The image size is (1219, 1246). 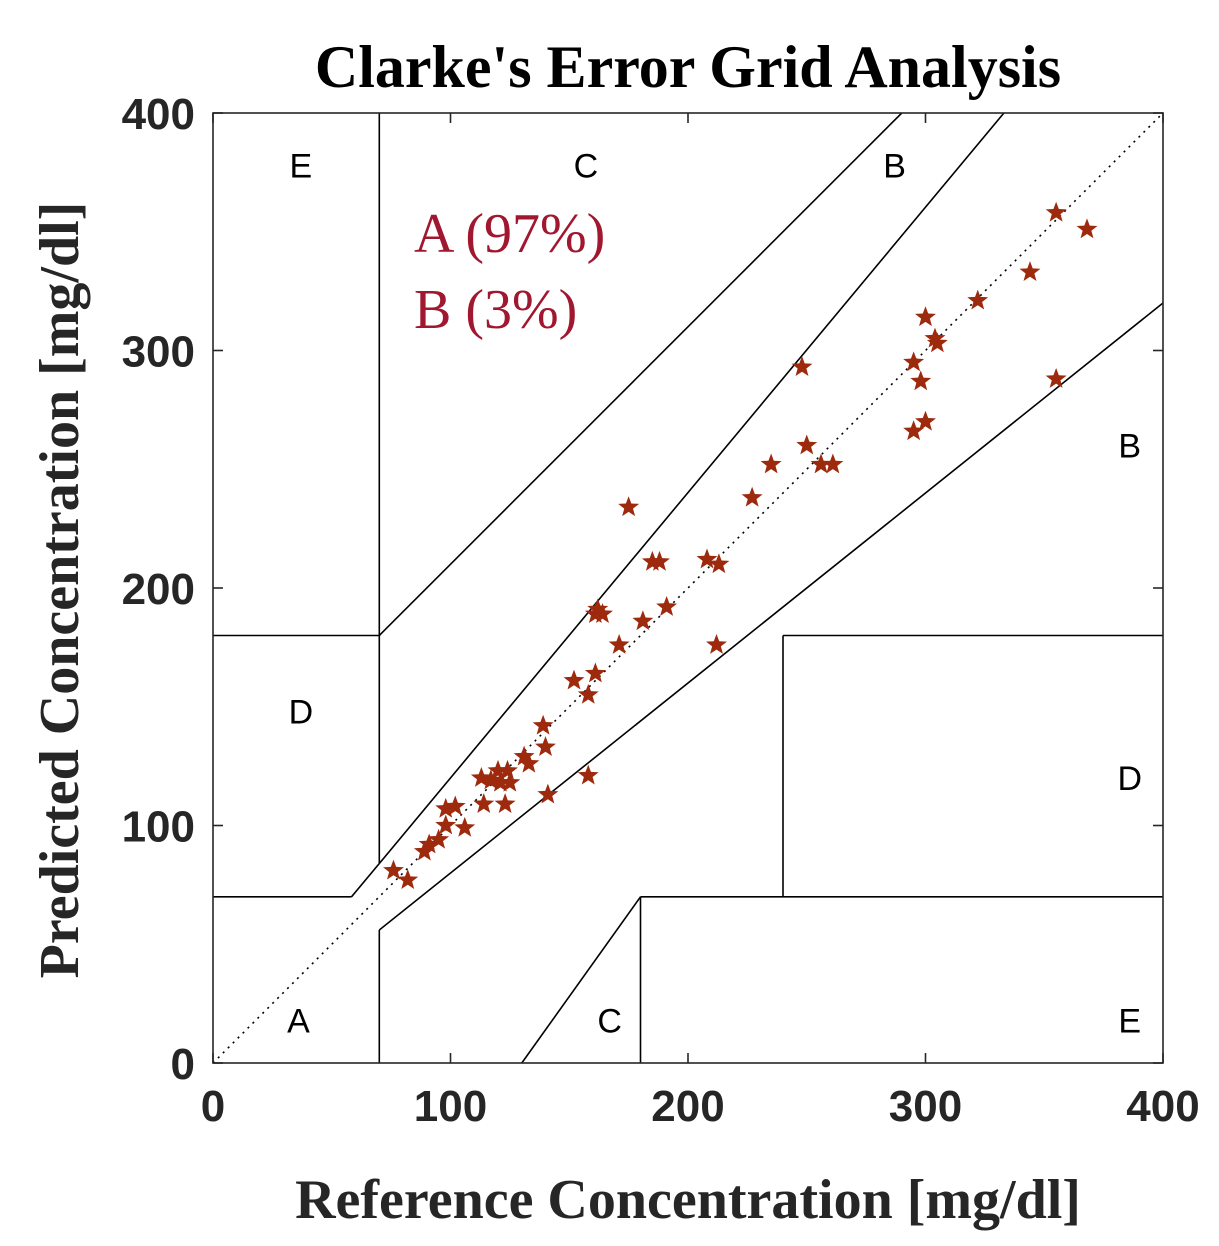 What do you see at coordinates (688, 1200) in the screenshot?
I see `x-axis-label: Reference Concentration [mg/dl]` at bounding box center [688, 1200].